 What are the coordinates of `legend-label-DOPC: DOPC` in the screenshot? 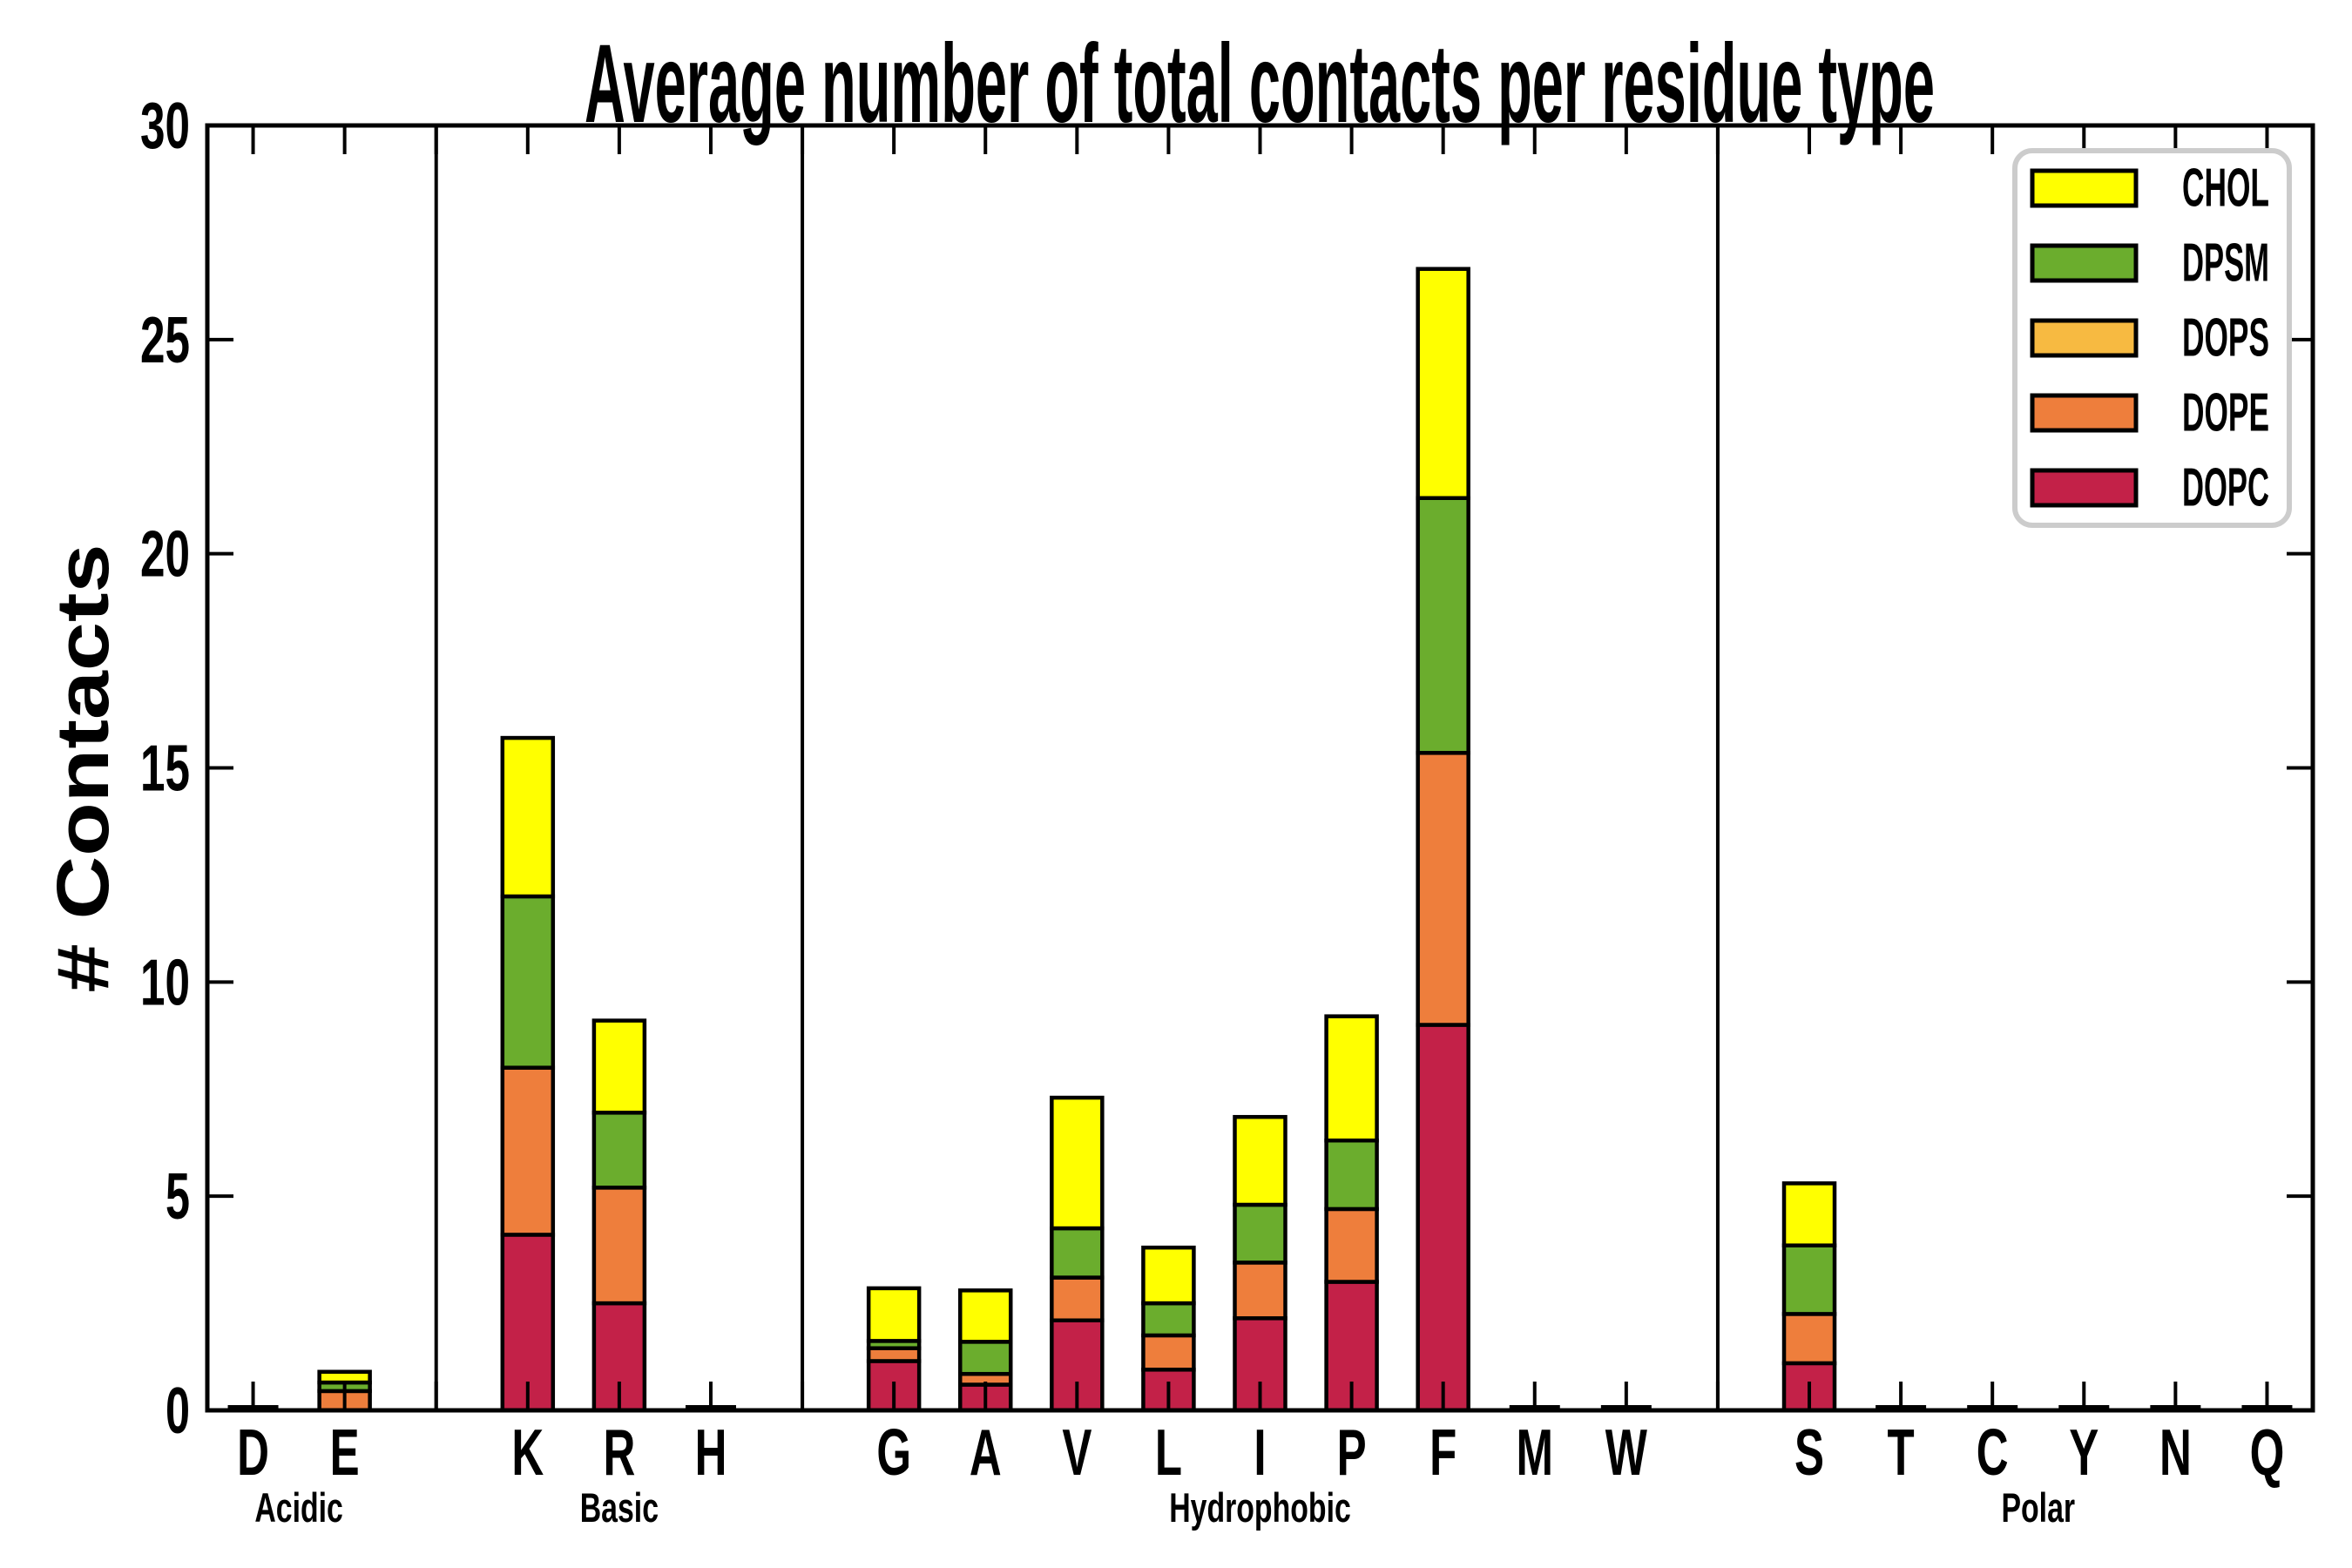 It's located at (2225, 488).